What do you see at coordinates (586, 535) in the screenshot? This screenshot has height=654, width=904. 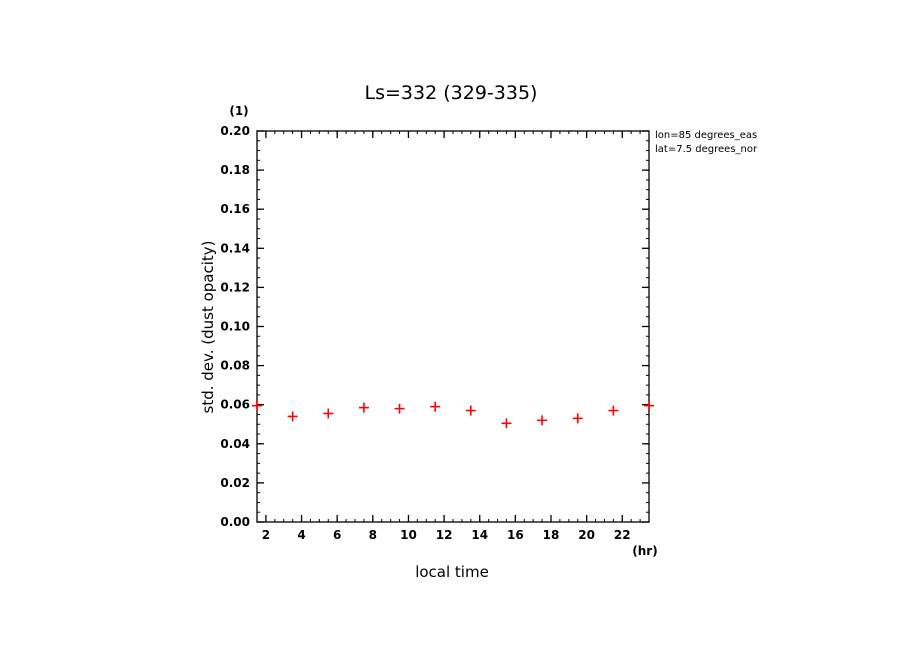 I see `x-tick-label: 20` at bounding box center [586, 535].